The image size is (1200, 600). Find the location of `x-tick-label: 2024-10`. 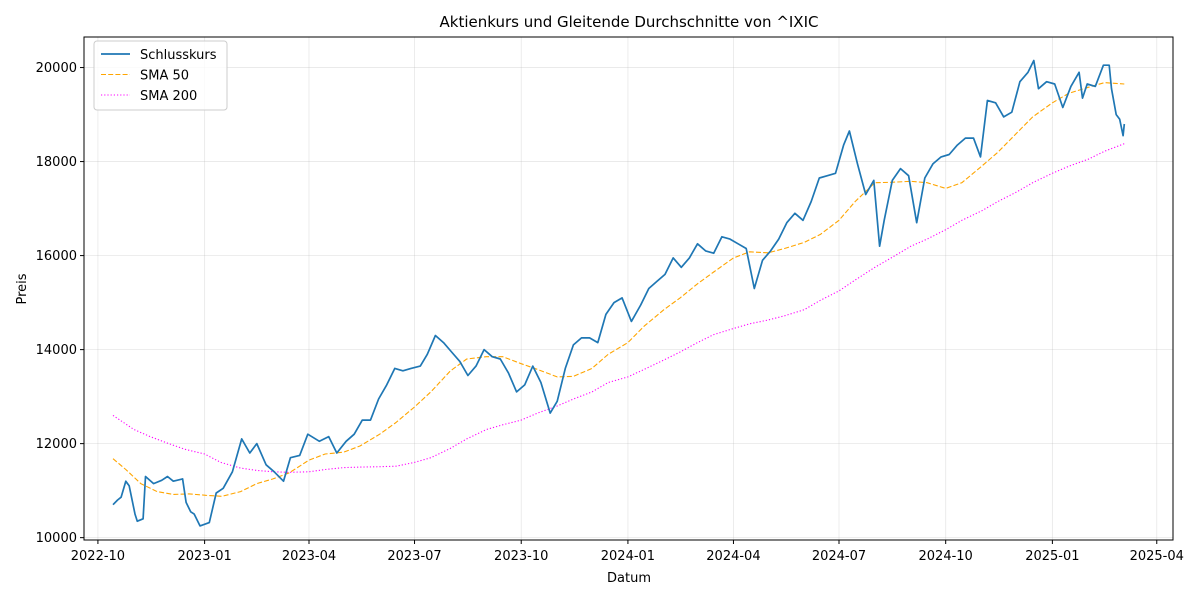

x-tick-label: 2024-10 is located at coordinates (946, 556).